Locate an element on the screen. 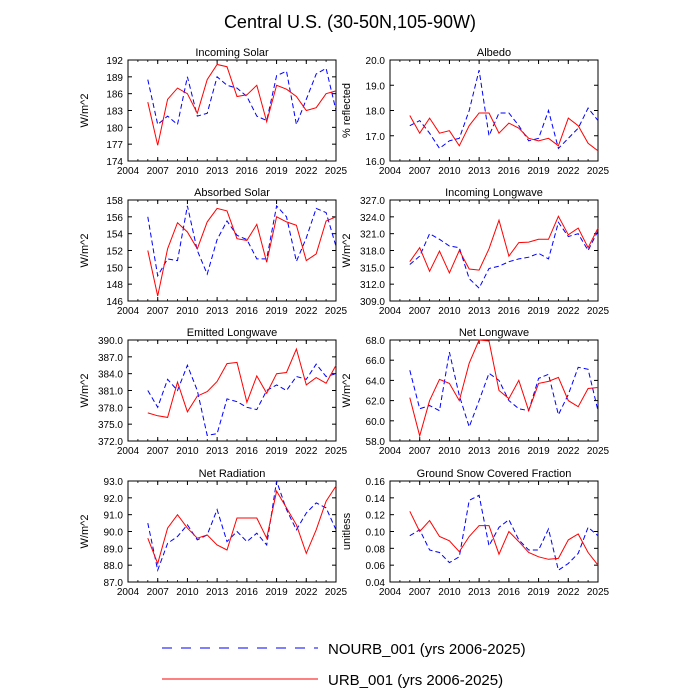  y-tick-label: 89.0 is located at coordinates (114, 549).